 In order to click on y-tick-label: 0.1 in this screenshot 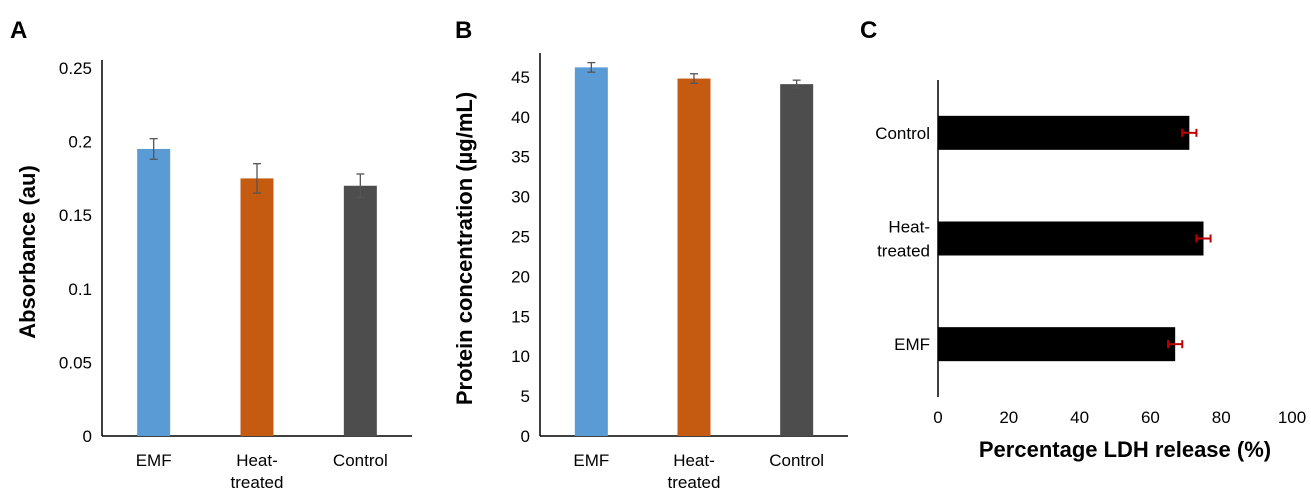, I will do `click(80, 289)`.